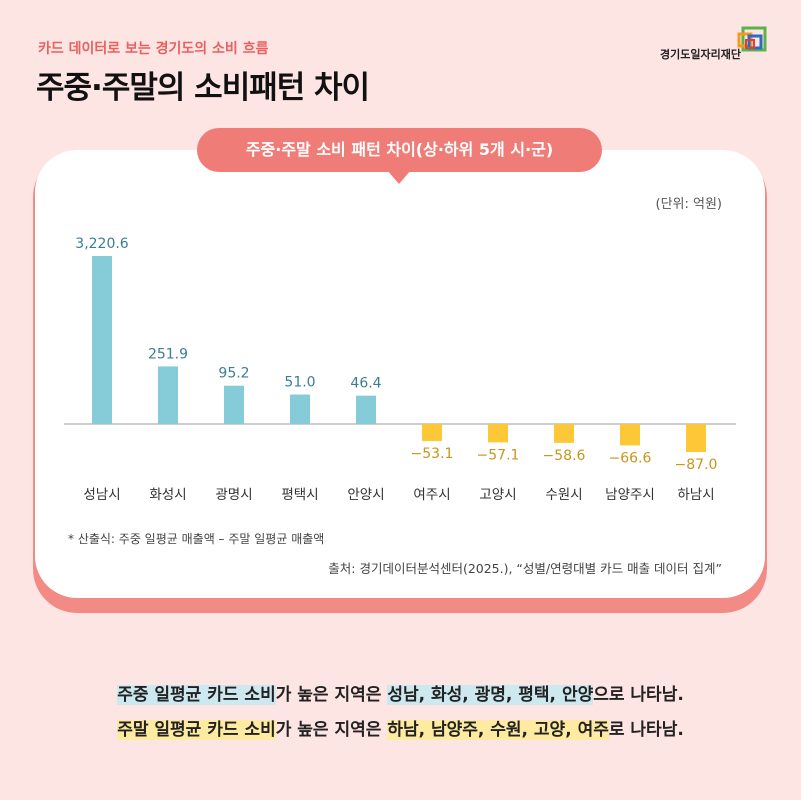 Image resolution: width=801 pixels, height=800 pixels. I want to click on category-label: 화성시, so click(167, 495).